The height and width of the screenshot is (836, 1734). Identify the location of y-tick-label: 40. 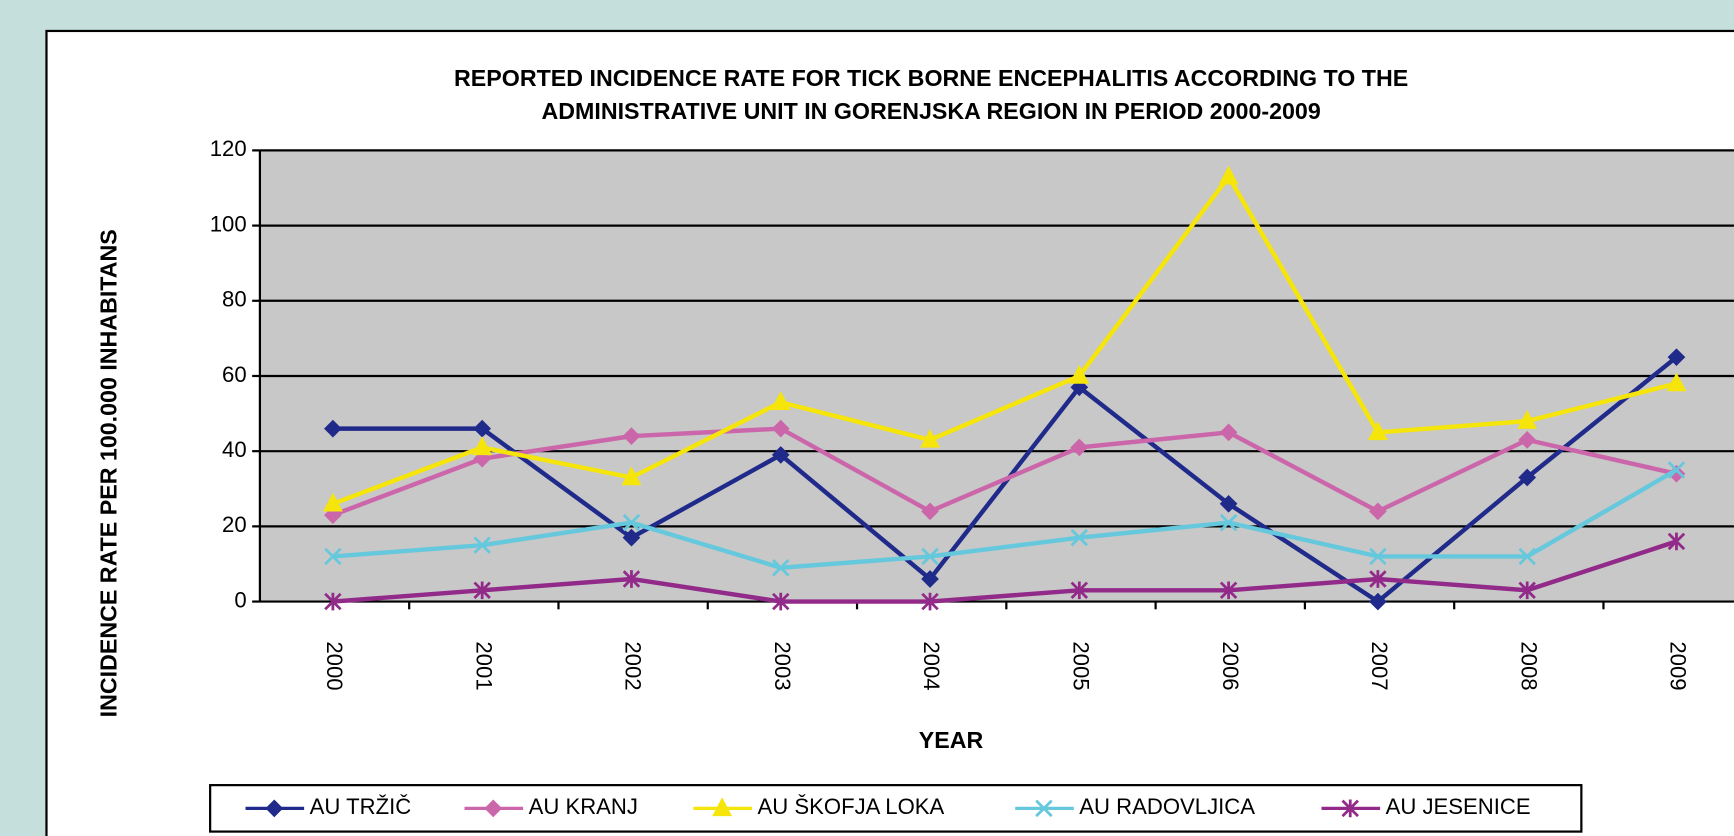
(234, 449).